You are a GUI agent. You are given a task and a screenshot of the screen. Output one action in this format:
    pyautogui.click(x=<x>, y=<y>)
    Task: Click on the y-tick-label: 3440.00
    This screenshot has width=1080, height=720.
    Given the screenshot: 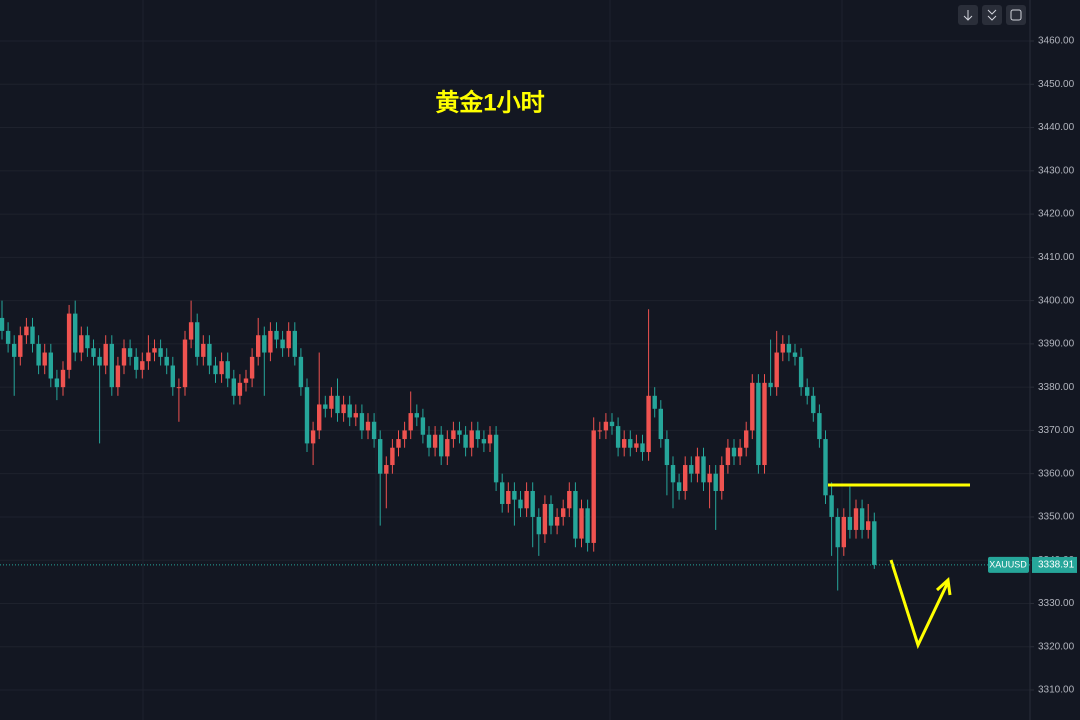 What is the action you would take?
    pyautogui.click(x=1056, y=127)
    